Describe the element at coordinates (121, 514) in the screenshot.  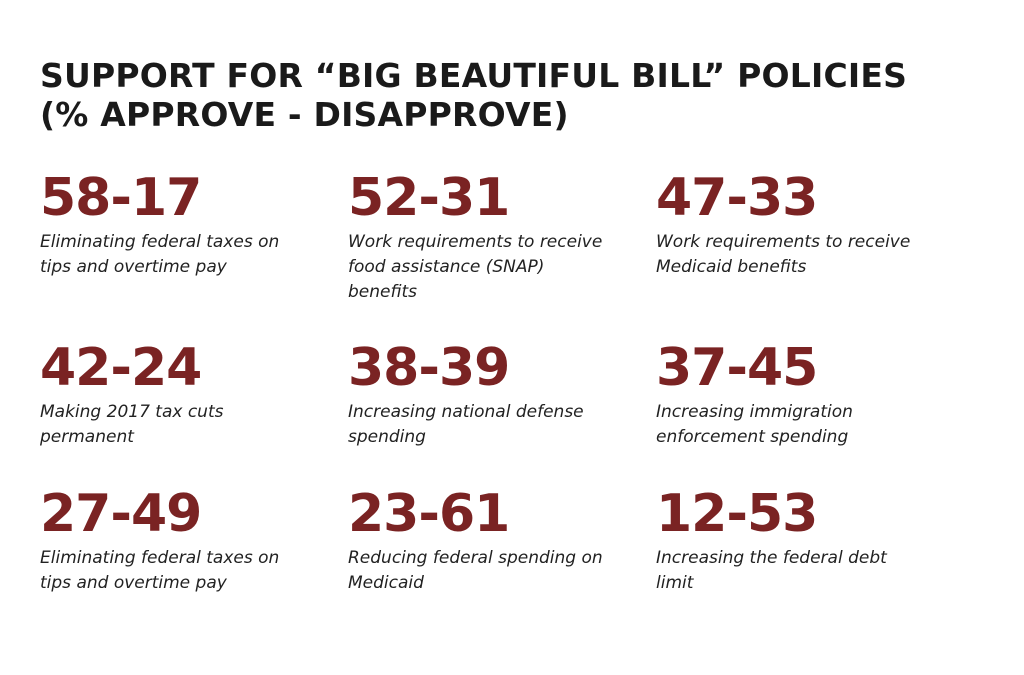
I see `policy-value: 27-49` at that location.